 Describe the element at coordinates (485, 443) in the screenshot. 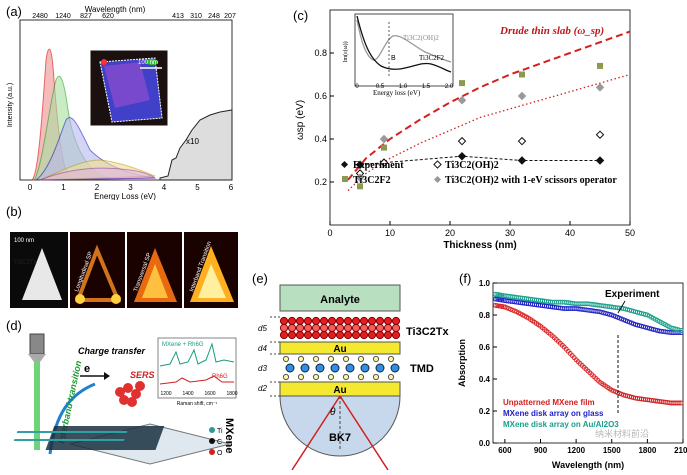

I see `y-tick-label: 0.0` at that location.